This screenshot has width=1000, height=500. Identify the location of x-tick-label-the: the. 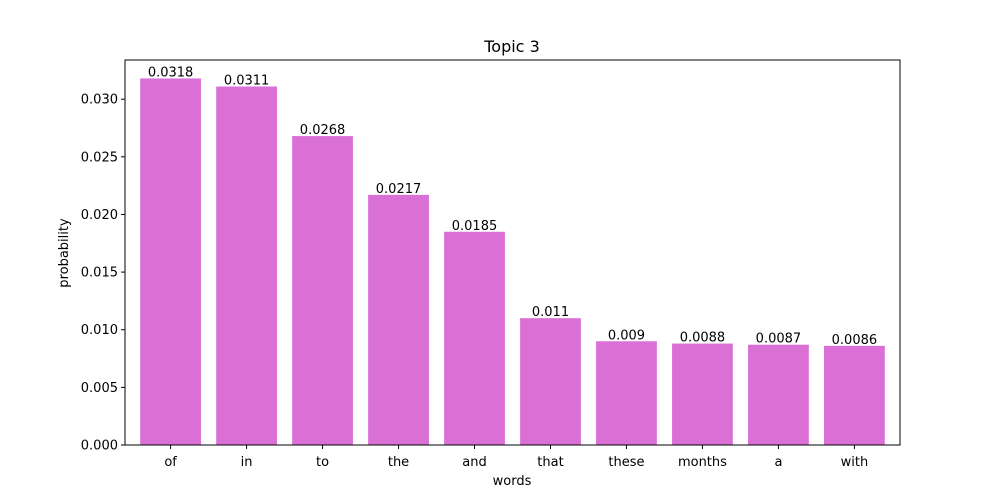
(398, 462).